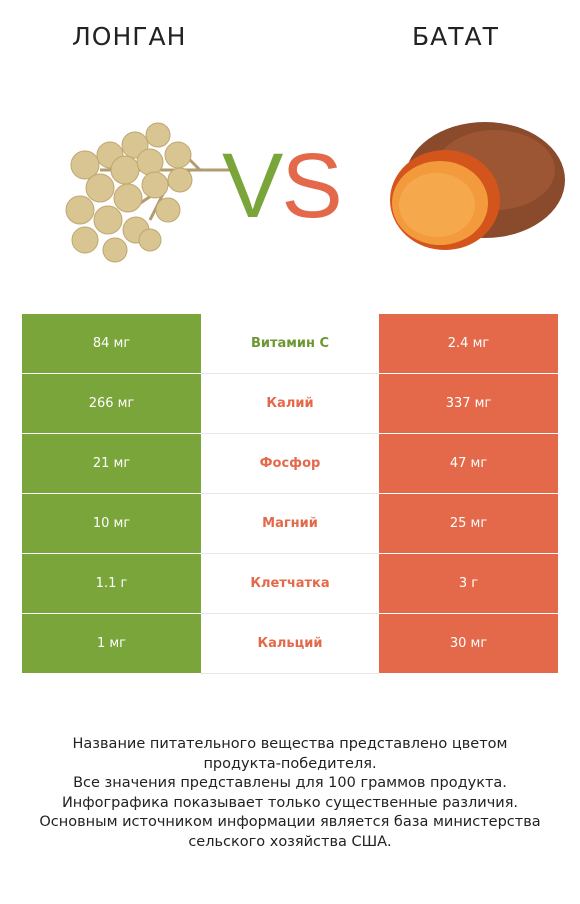 The image size is (580, 904). What do you see at coordinates (129, 36) in the screenshot?
I see `left-product-title: ЛОНГАН` at bounding box center [129, 36].